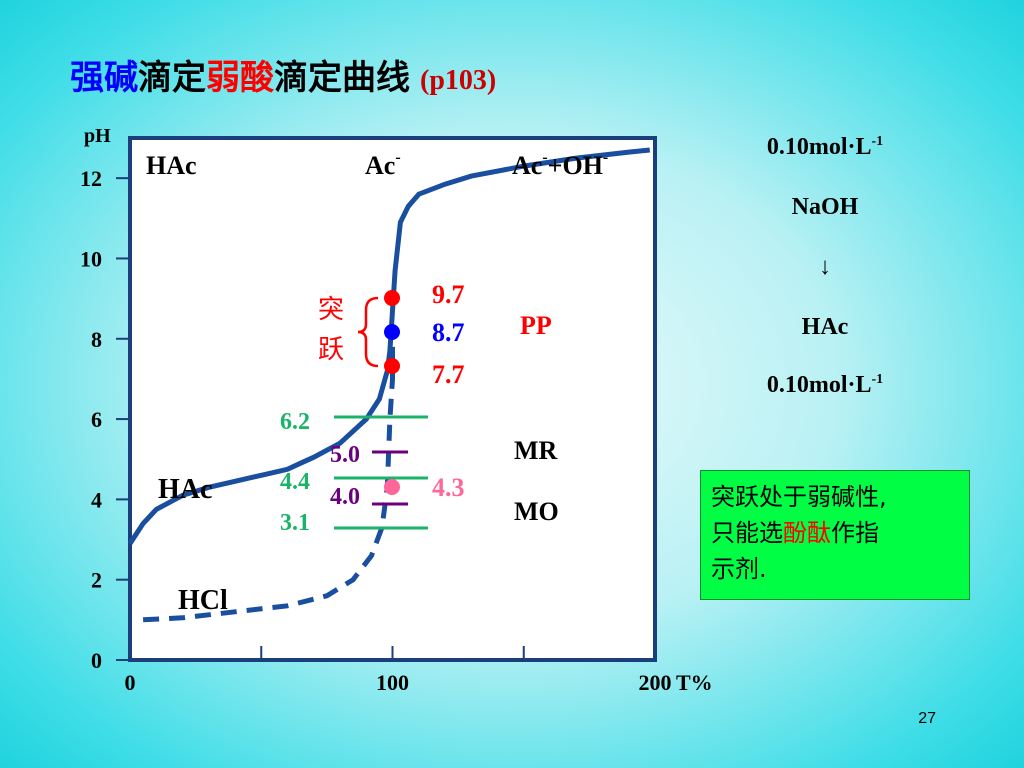  Describe the element at coordinates (295, 482) in the screenshot. I see `mr-lower-value: 4.4` at that location.